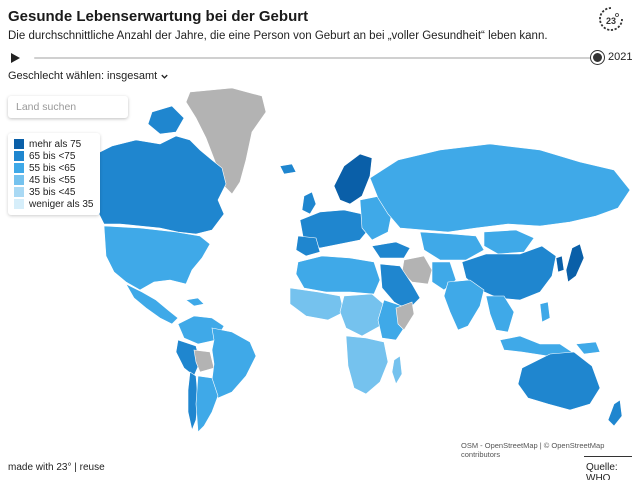 Image resolution: width=640 pixels, height=480 pixels. I want to click on legend-label: 55 bis <65, so click(52, 168).